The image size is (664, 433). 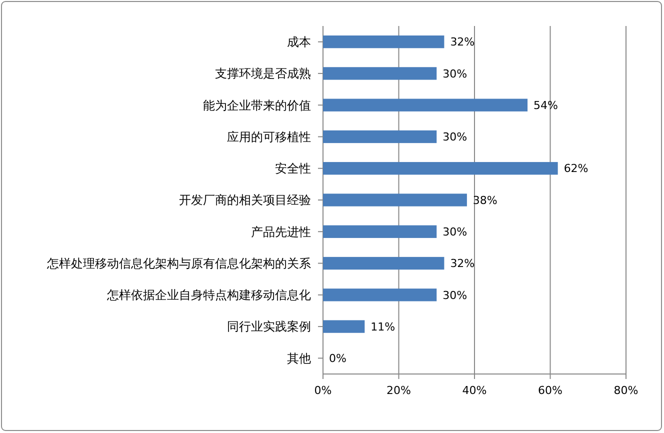 What do you see at coordinates (281, 231) in the screenshot?
I see `y-tick-label: 产品先进性` at bounding box center [281, 231].